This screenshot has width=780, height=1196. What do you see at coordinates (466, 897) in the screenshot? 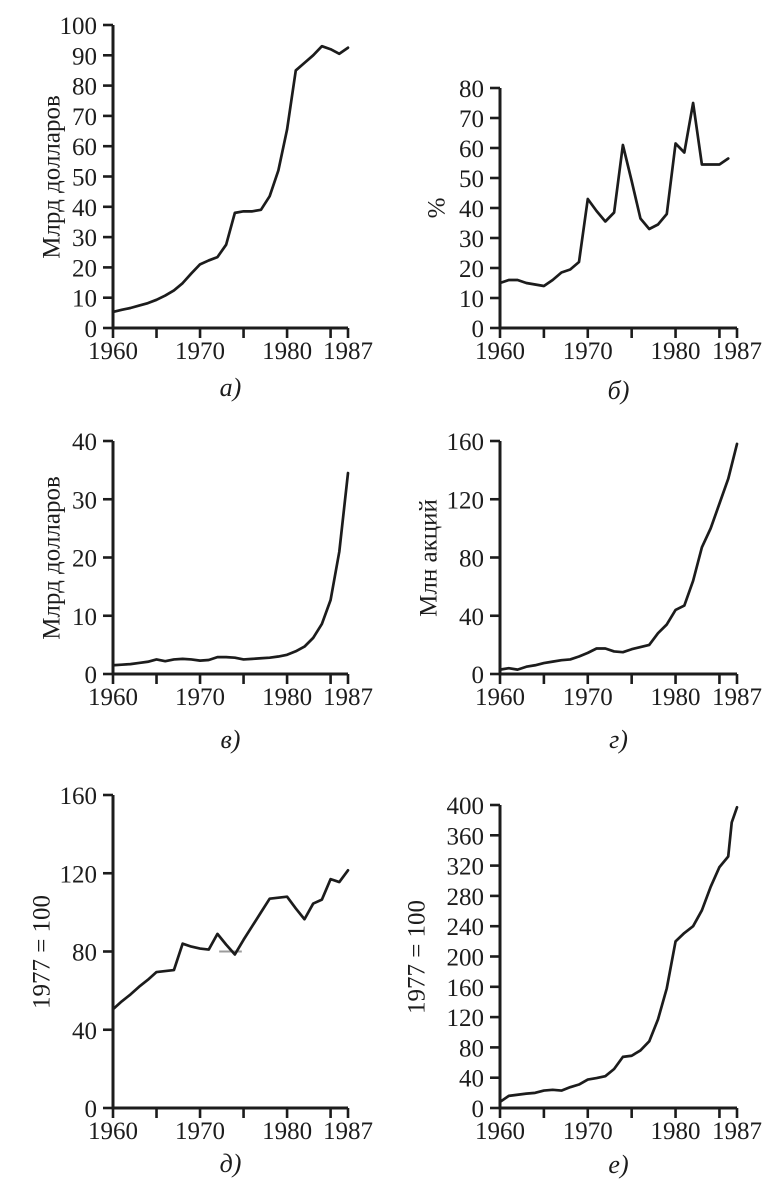
I see `y-tick-label: 280` at bounding box center [466, 897].